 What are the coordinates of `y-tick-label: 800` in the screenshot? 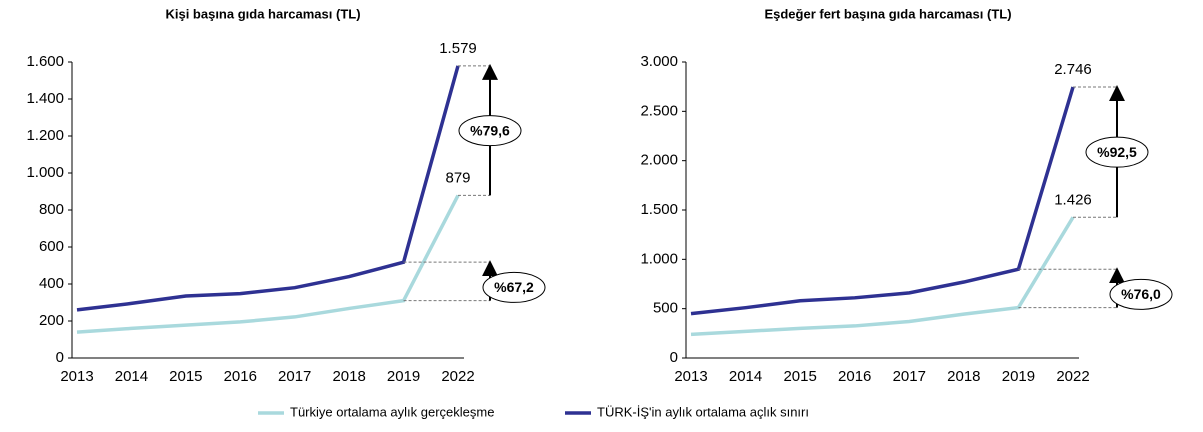 It's located at (51, 209).